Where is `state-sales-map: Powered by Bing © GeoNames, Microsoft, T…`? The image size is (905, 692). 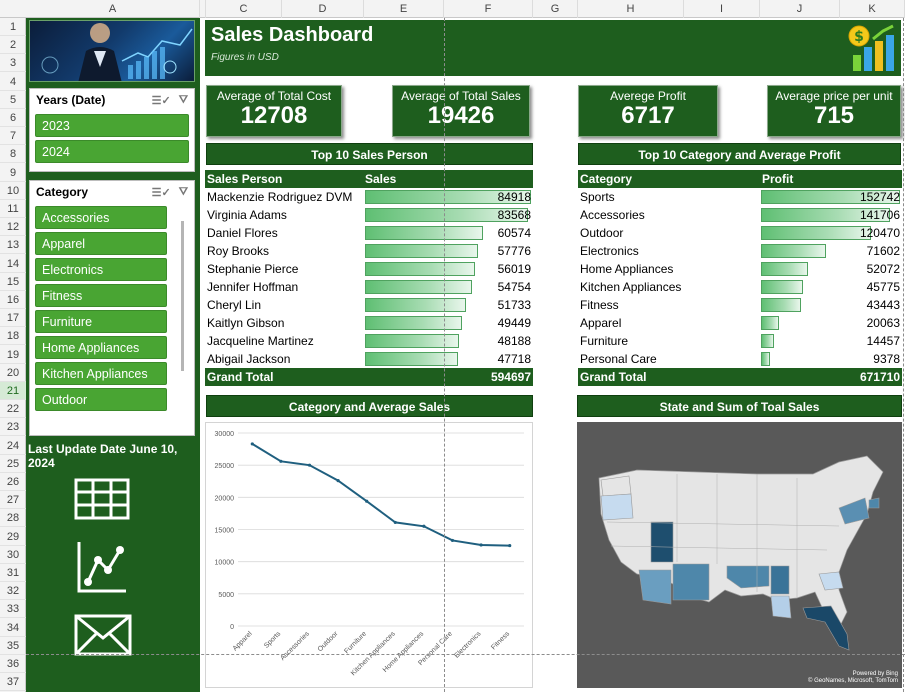 state-sales-map: Powered by Bing © GeoNames, Microsoft, T… is located at coordinates (739, 555).